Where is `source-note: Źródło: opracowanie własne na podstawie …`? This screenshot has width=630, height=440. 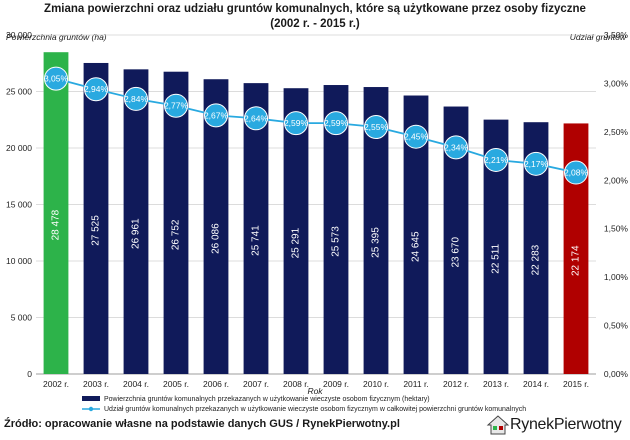 source-note: Źródło: opracowanie własne na podstawie … is located at coordinates (202, 424).